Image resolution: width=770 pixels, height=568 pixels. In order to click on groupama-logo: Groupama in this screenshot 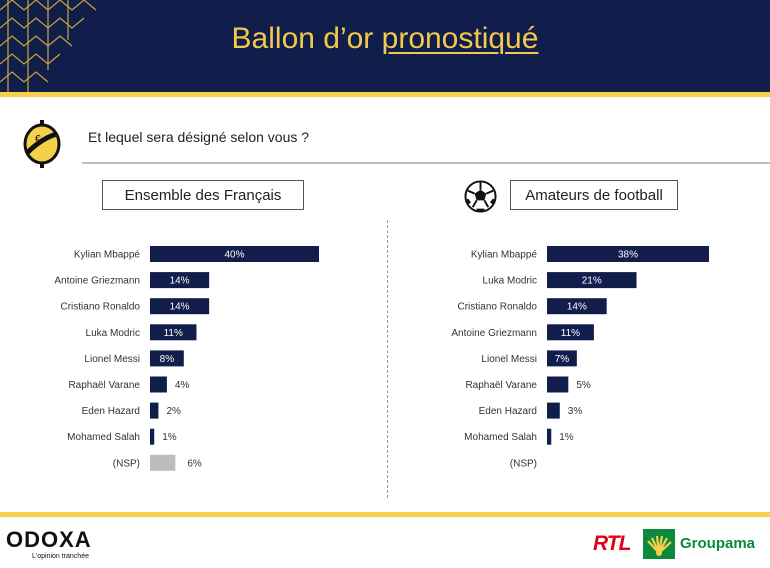, I will do `click(718, 543)`.